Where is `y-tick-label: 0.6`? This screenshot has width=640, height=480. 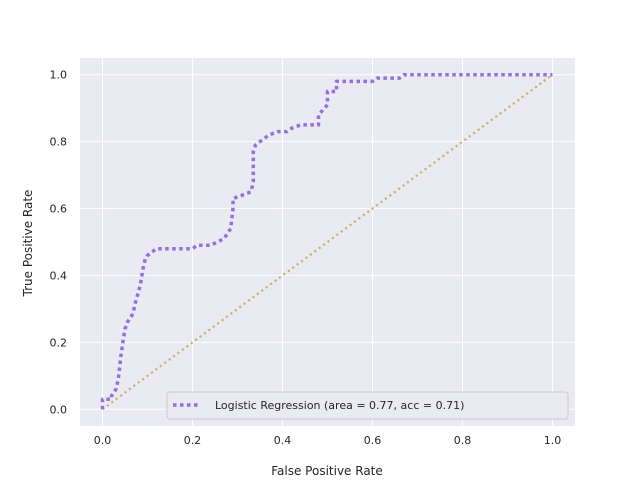 y-tick-label: 0.6 is located at coordinates (59, 209).